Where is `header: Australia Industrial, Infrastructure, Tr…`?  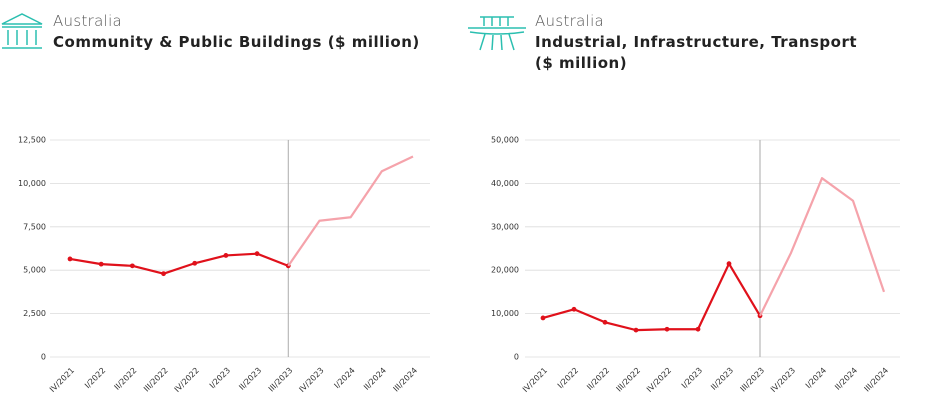
header: Australia Industrial, Infrastructure, Tr… is located at coordinates (700, 43).